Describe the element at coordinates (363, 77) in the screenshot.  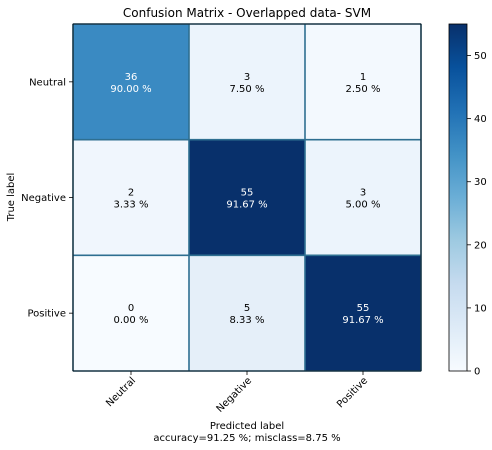
I see `cell-count-label: 1` at that location.